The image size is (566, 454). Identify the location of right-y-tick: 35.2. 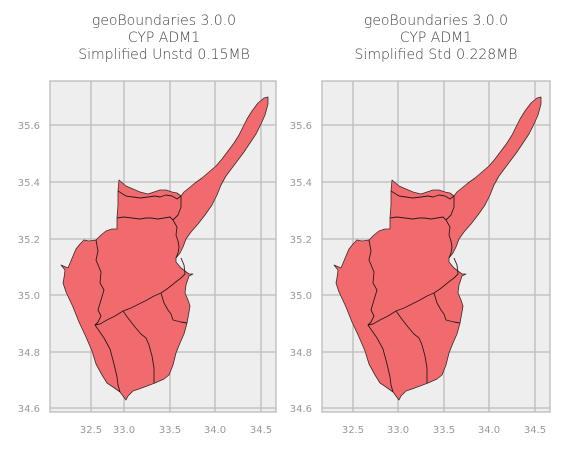
(301, 240).